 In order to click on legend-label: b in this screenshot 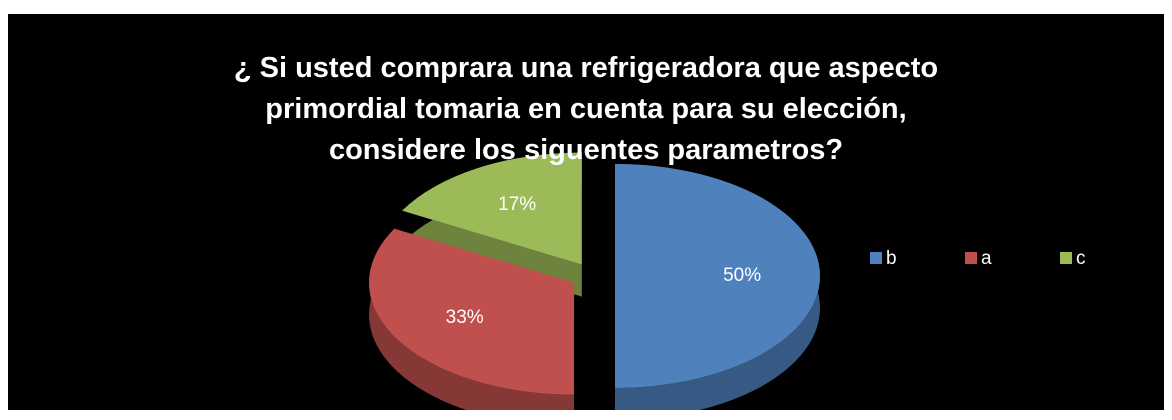, I will do `click(891, 258)`.